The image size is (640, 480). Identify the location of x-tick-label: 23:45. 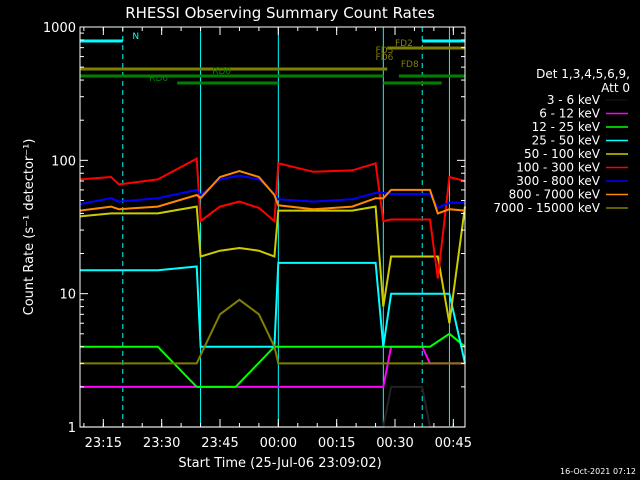
(219, 443).